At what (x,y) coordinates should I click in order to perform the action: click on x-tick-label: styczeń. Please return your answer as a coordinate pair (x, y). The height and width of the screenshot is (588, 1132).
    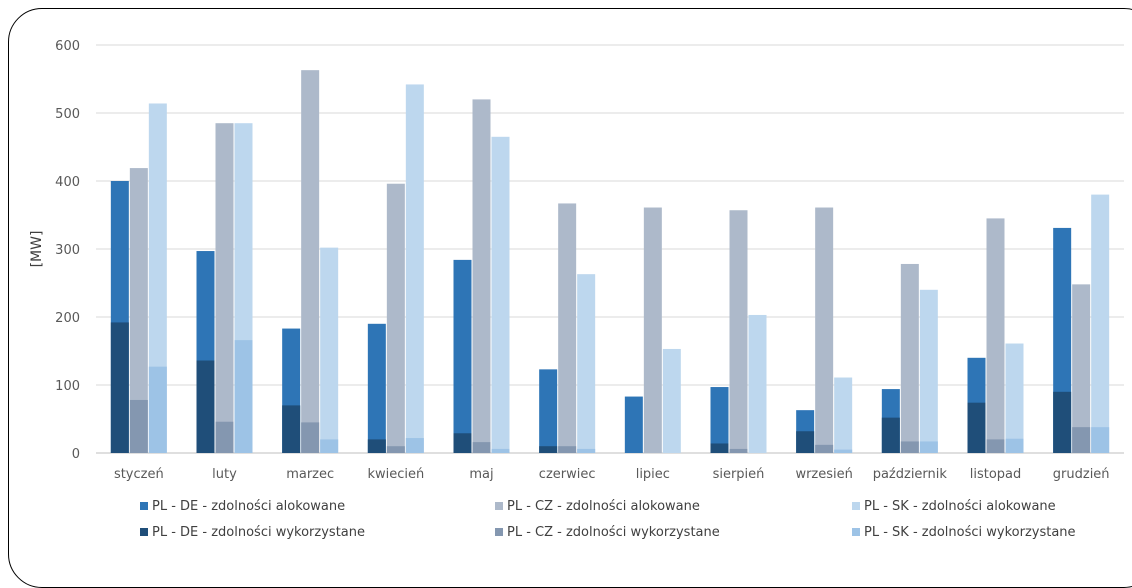
    Looking at the image, I should click on (139, 474).